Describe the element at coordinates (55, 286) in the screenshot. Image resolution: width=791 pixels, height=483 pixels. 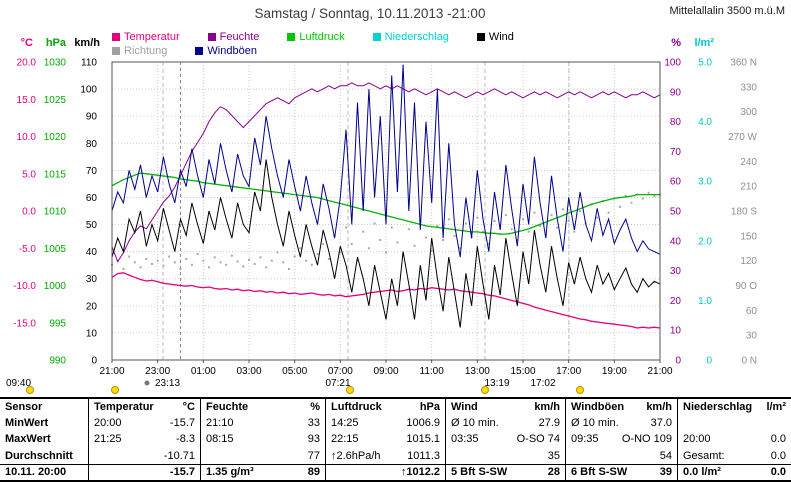
I see `axis-tick: 1000` at that location.